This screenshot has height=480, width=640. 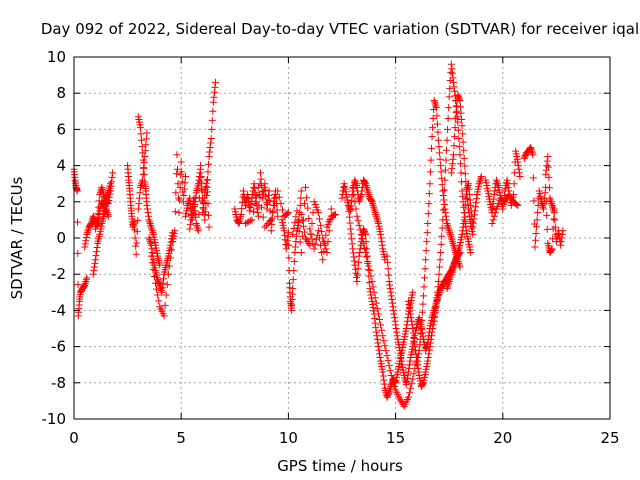 What do you see at coordinates (502, 438) in the screenshot?
I see `x-tick-label: 20` at bounding box center [502, 438].